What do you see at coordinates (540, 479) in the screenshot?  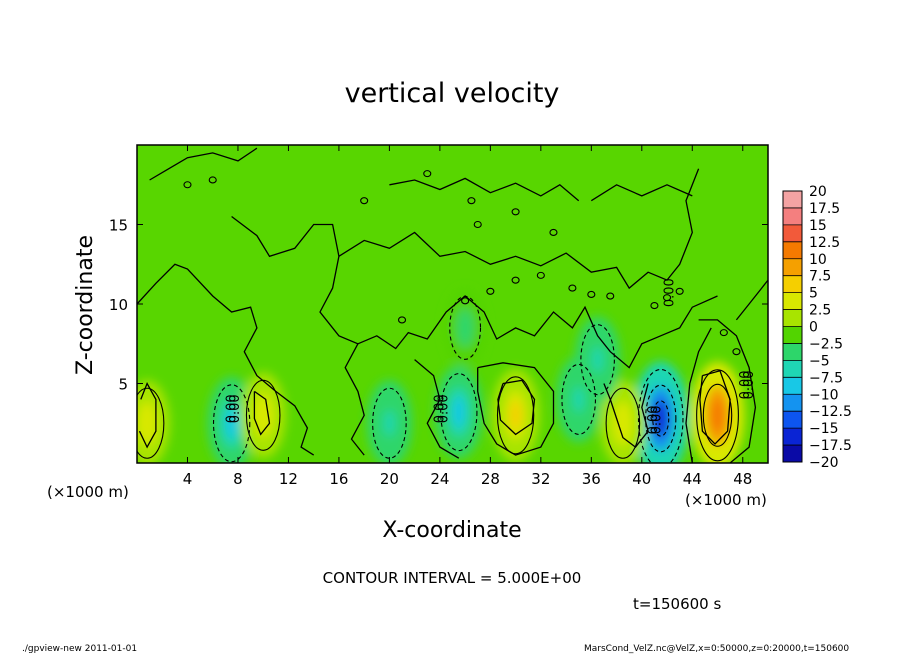 I see `x-tick-label: 32` at bounding box center [540, 479].